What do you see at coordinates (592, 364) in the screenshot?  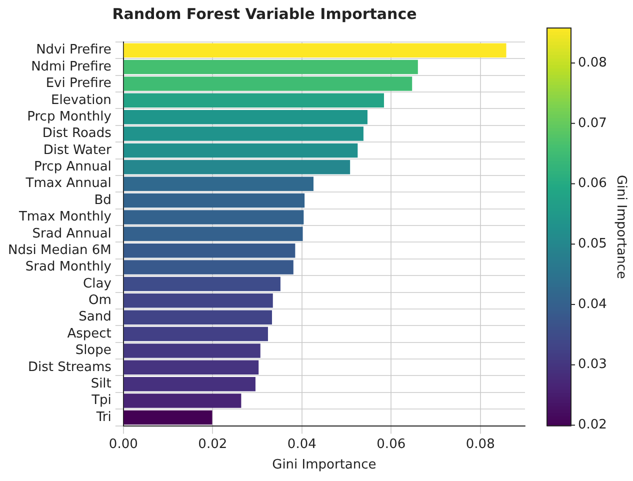 I see `color-bar-label: 0.03` at bounding box center [592, 364].